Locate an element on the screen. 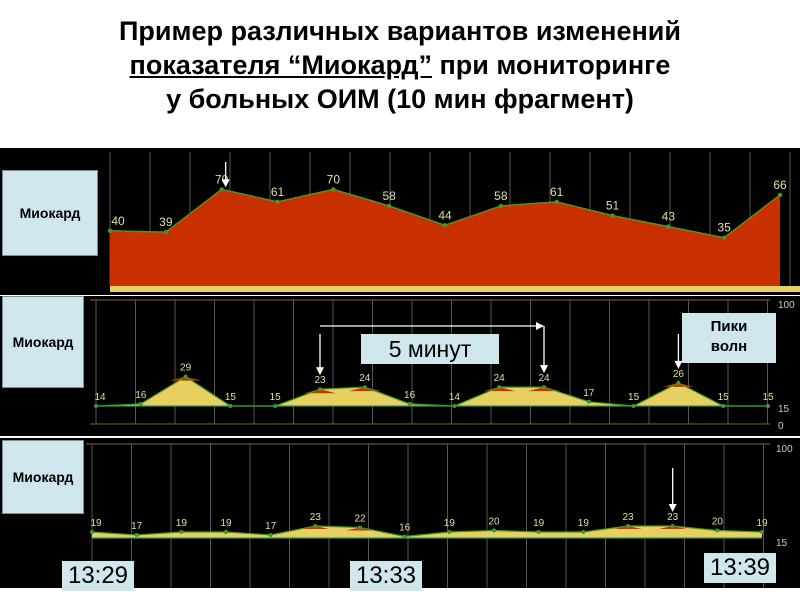  row-label-3: Миокард is located at coordinates (43, 477).